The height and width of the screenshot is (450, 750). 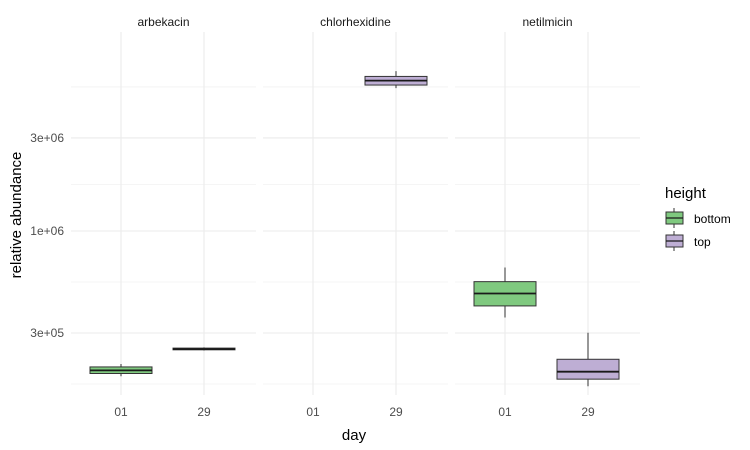 What do you see at coordinates (547, 22) in the screenshot?
I see `facet-label: netilmicin` at bounding box center [547, 22].